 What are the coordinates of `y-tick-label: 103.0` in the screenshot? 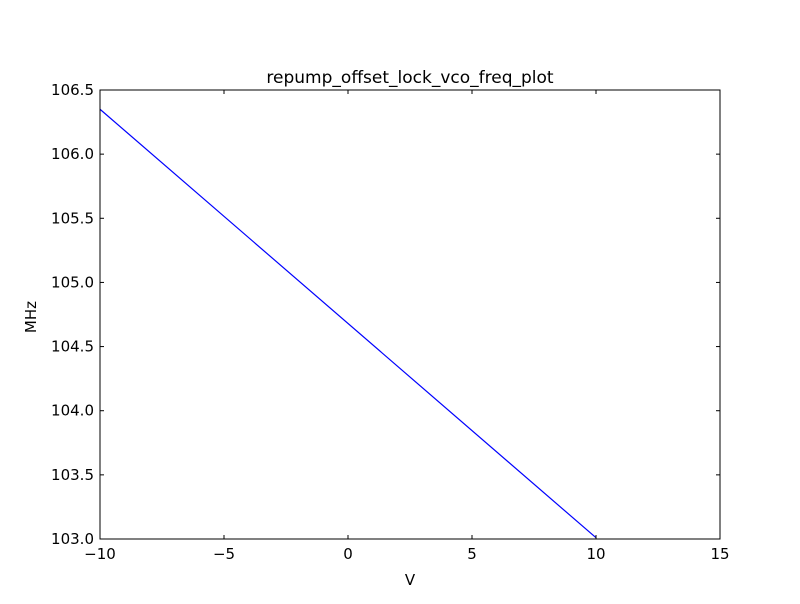 It's located at (72, 539).